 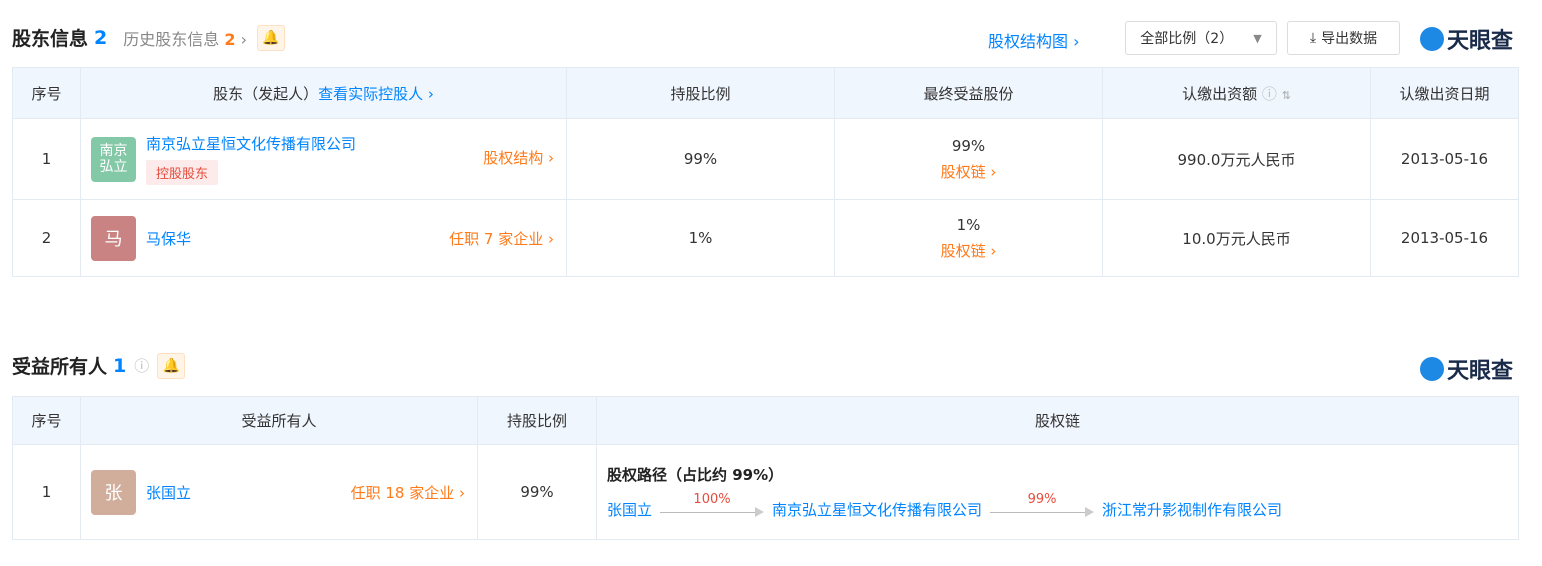 I want to click on filter-label: 全部比例（2）, so click(x=1187, y=39).